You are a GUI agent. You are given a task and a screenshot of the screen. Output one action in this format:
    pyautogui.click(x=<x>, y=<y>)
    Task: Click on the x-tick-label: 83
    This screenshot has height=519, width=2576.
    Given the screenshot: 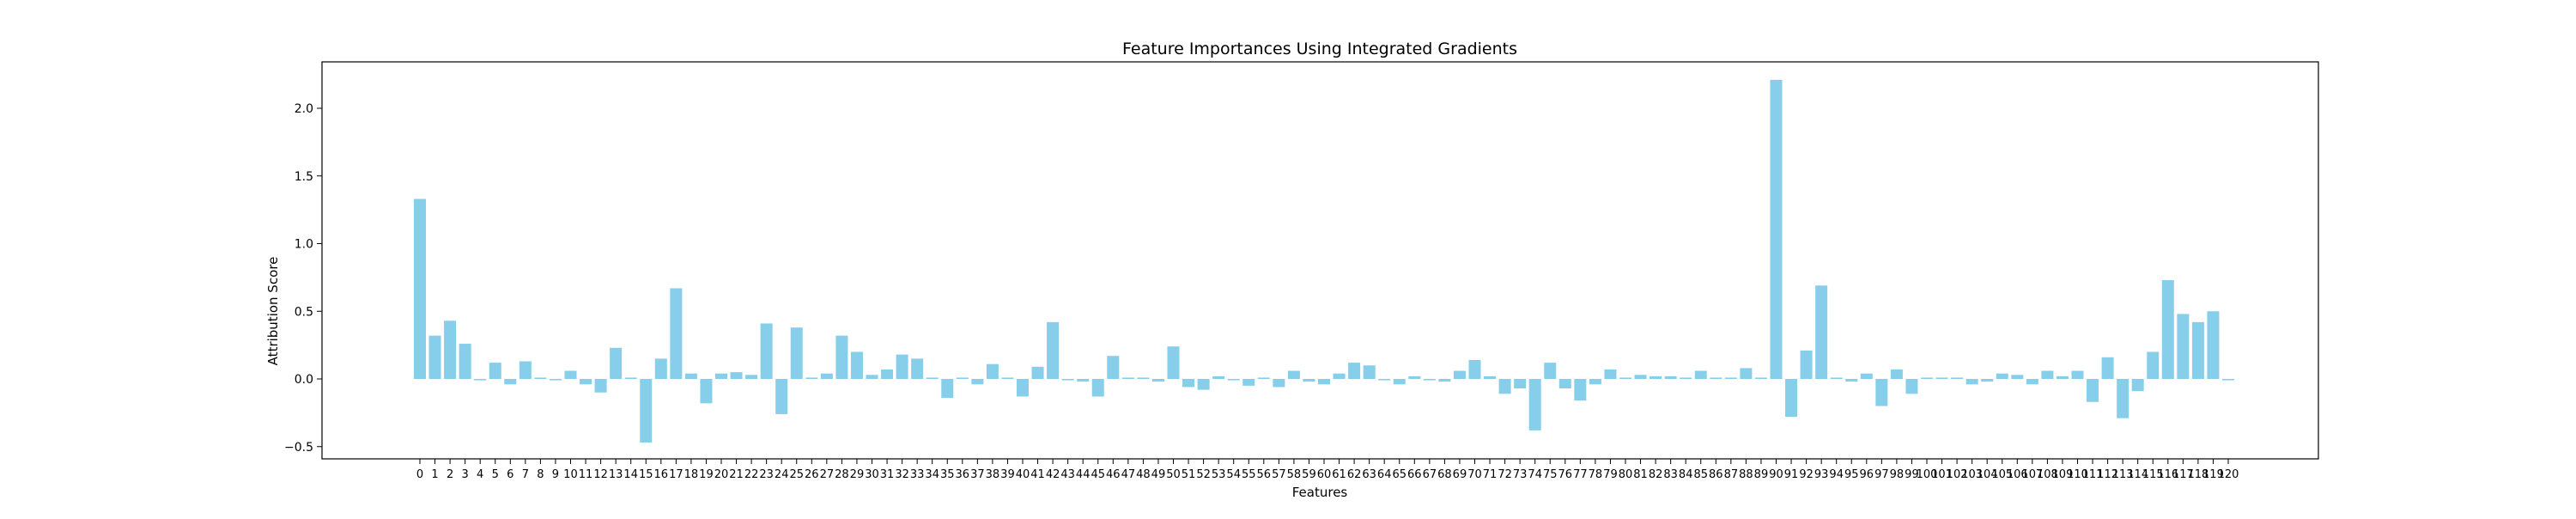 What is the action you would take?
    pyautogui.click(x=1671, y=474)
    